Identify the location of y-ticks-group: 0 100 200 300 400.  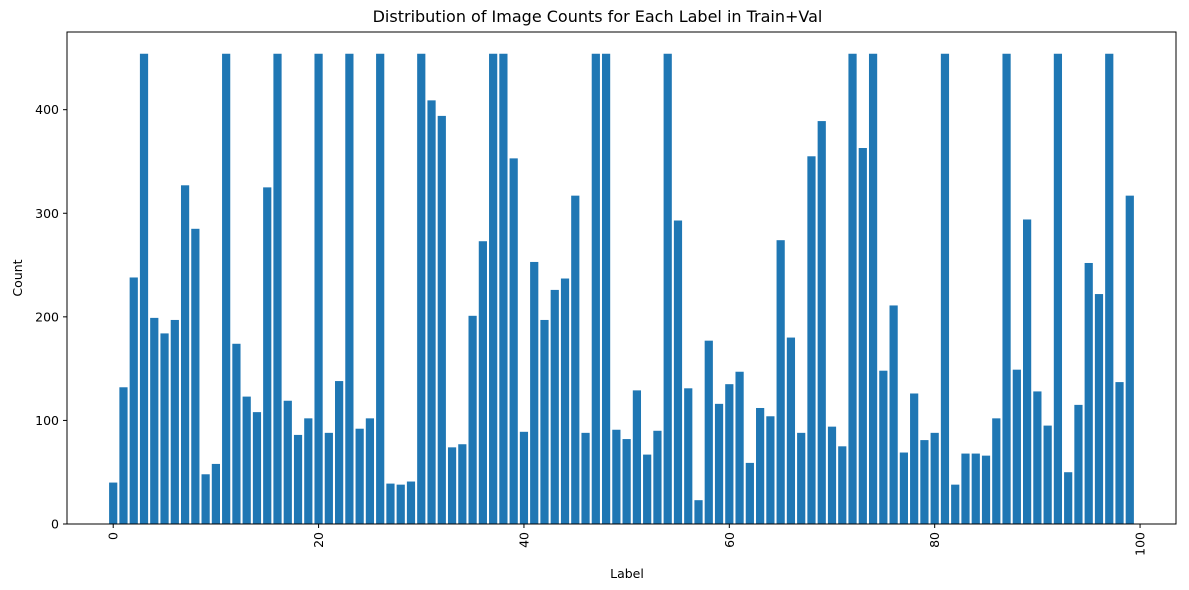
(51, 317).